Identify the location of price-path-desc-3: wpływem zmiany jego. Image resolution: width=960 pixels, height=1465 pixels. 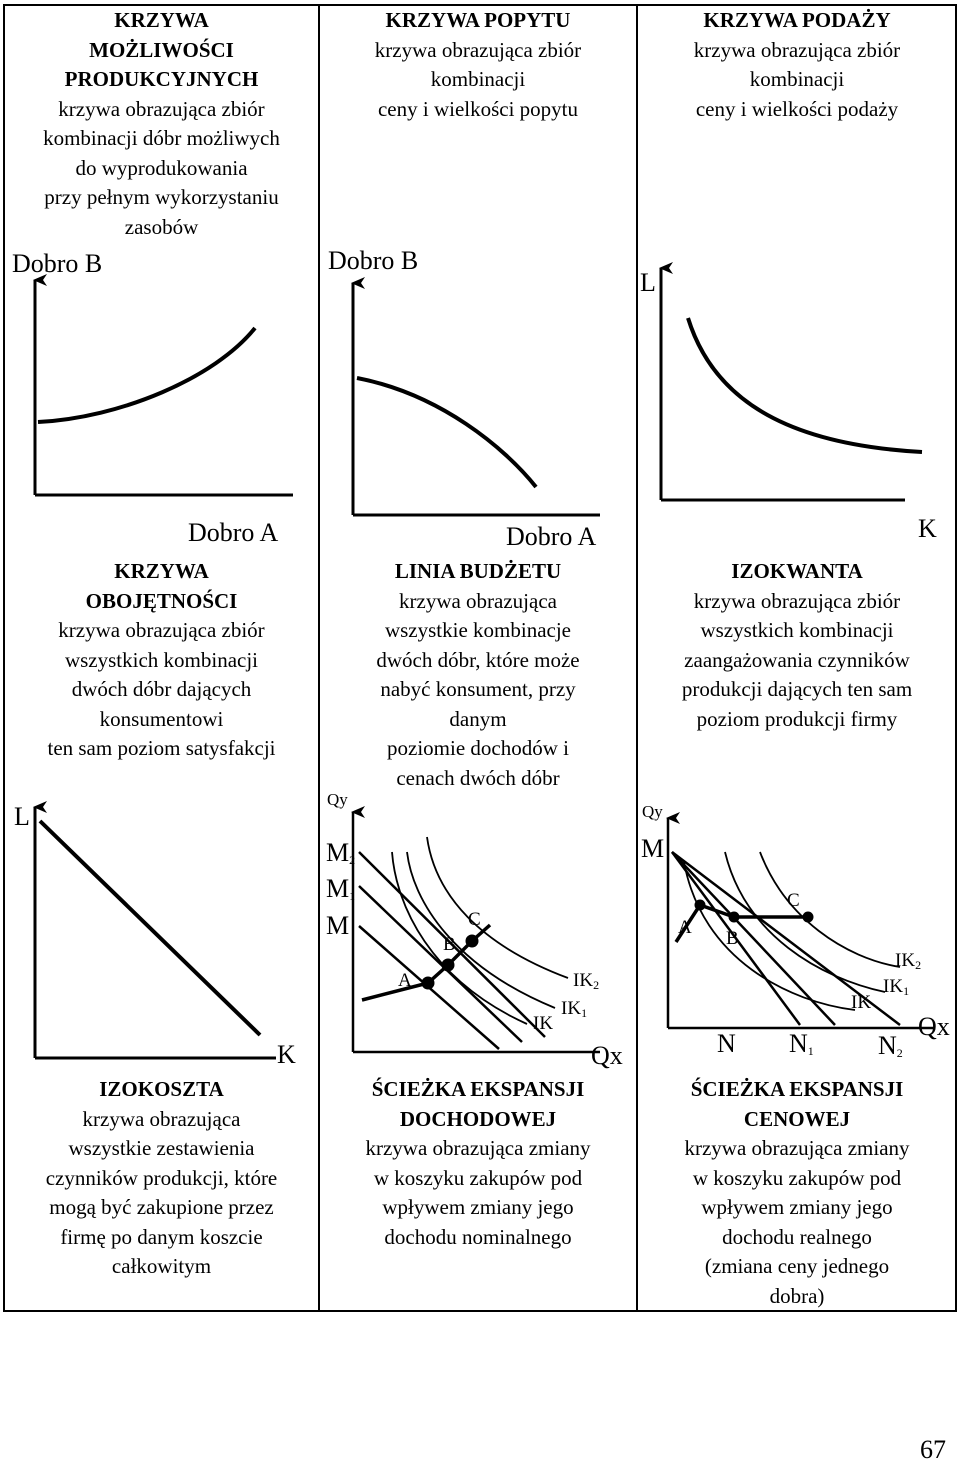
(797, 1207).